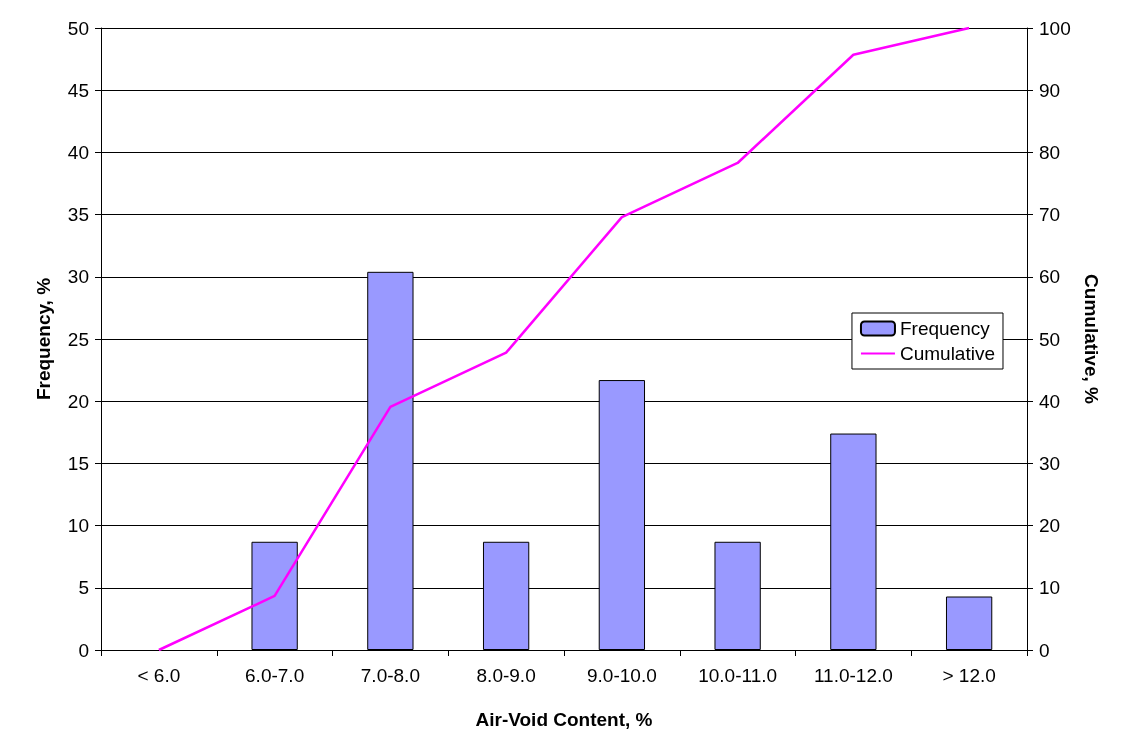  What do you see at coordinates (1050, 463) in the screenshot?
I see `y2-tick-label: 30` at bounding box center [1050, 463].